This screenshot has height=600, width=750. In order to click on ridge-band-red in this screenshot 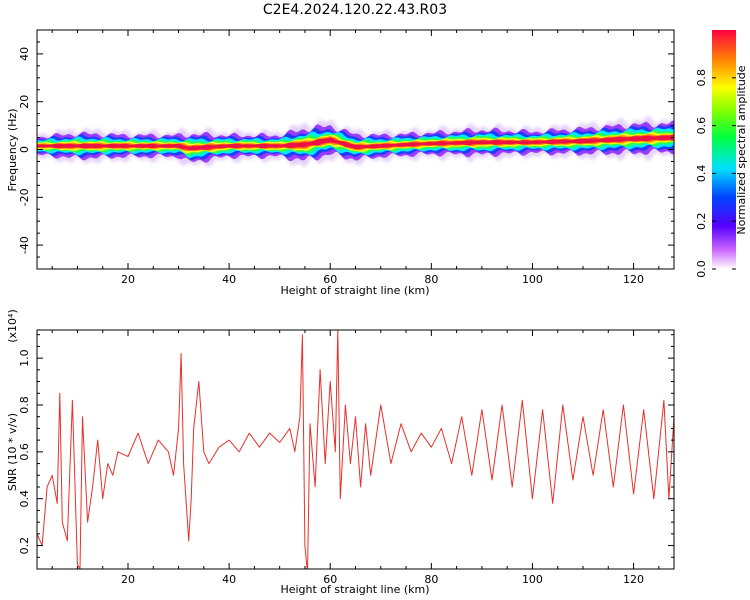, I will do `click(355, 142)`.